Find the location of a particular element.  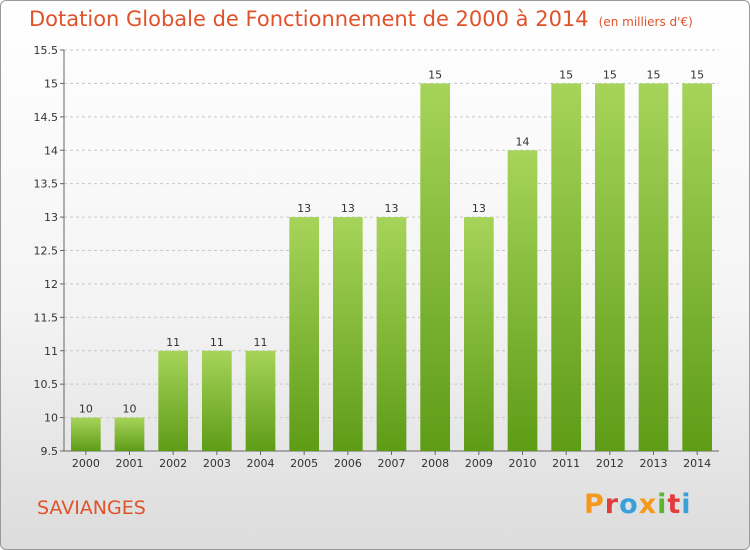

bar-2012 is located at coordinates (609, 267).